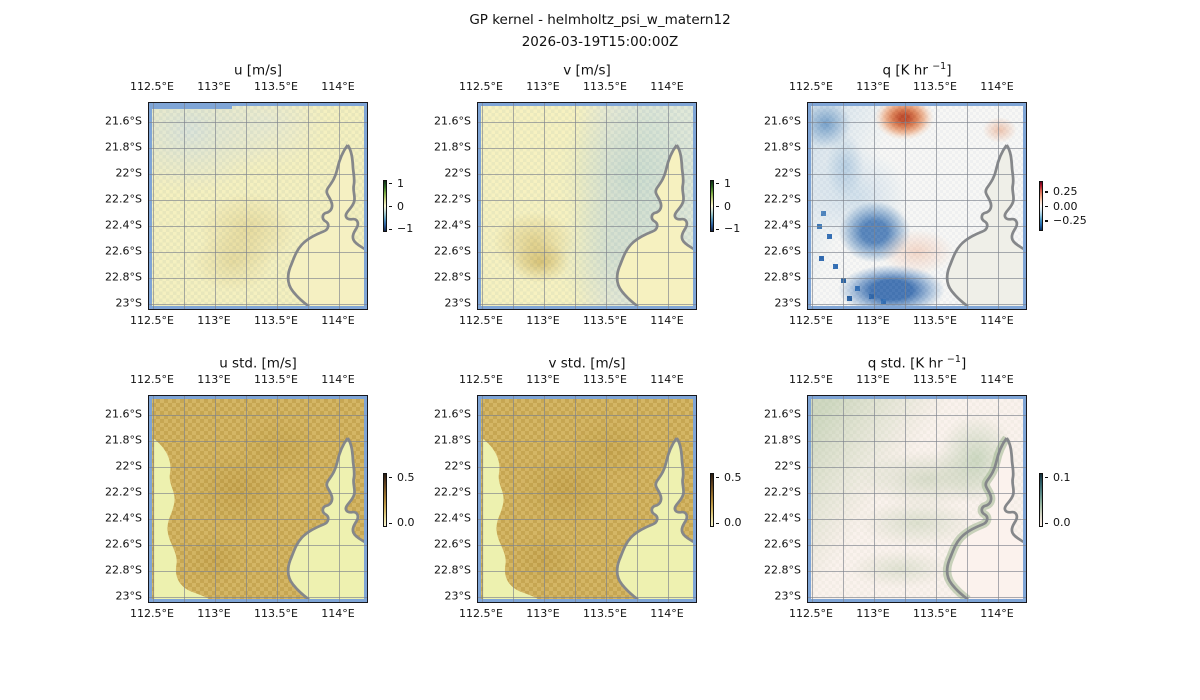 The image size is (1200, 700). I want to click on panel-title-text: v [m/s], so click(587, 70).